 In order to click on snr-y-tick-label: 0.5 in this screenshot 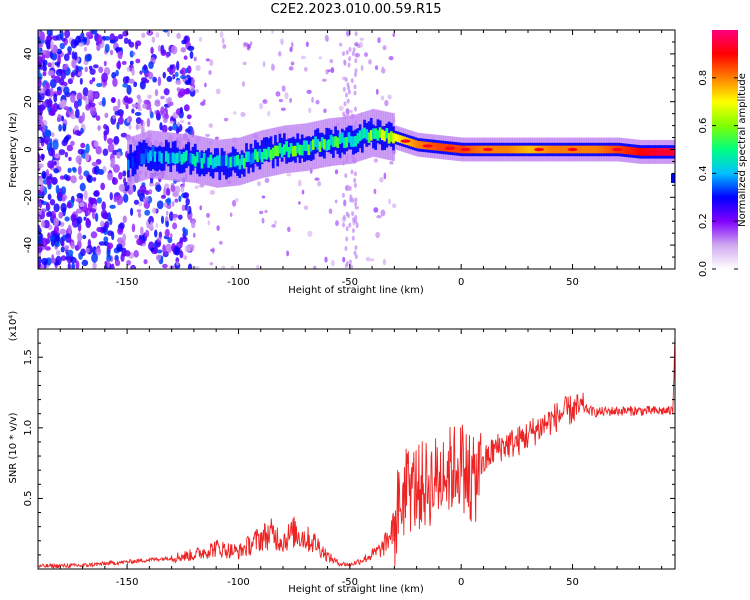, I will do `click(28, 498)`.